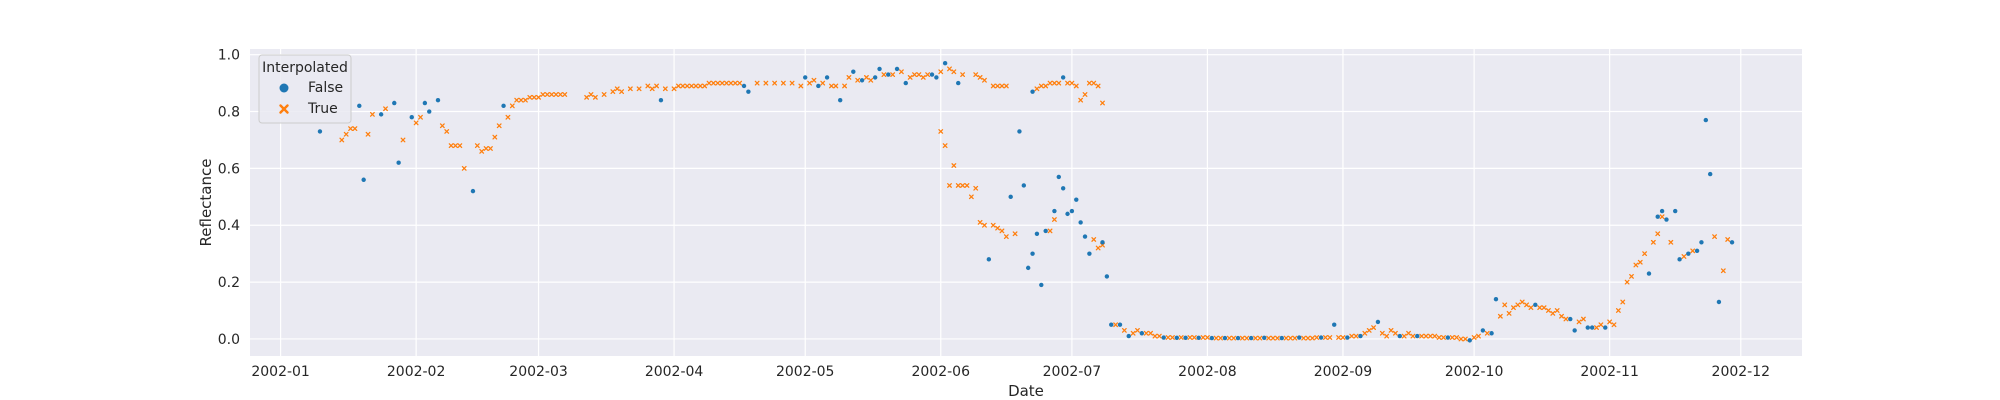 Image resolution: width=2000 pixels, height=400 pixels. I want to click on x-tick-label: 2002-04, so click(674, 372).